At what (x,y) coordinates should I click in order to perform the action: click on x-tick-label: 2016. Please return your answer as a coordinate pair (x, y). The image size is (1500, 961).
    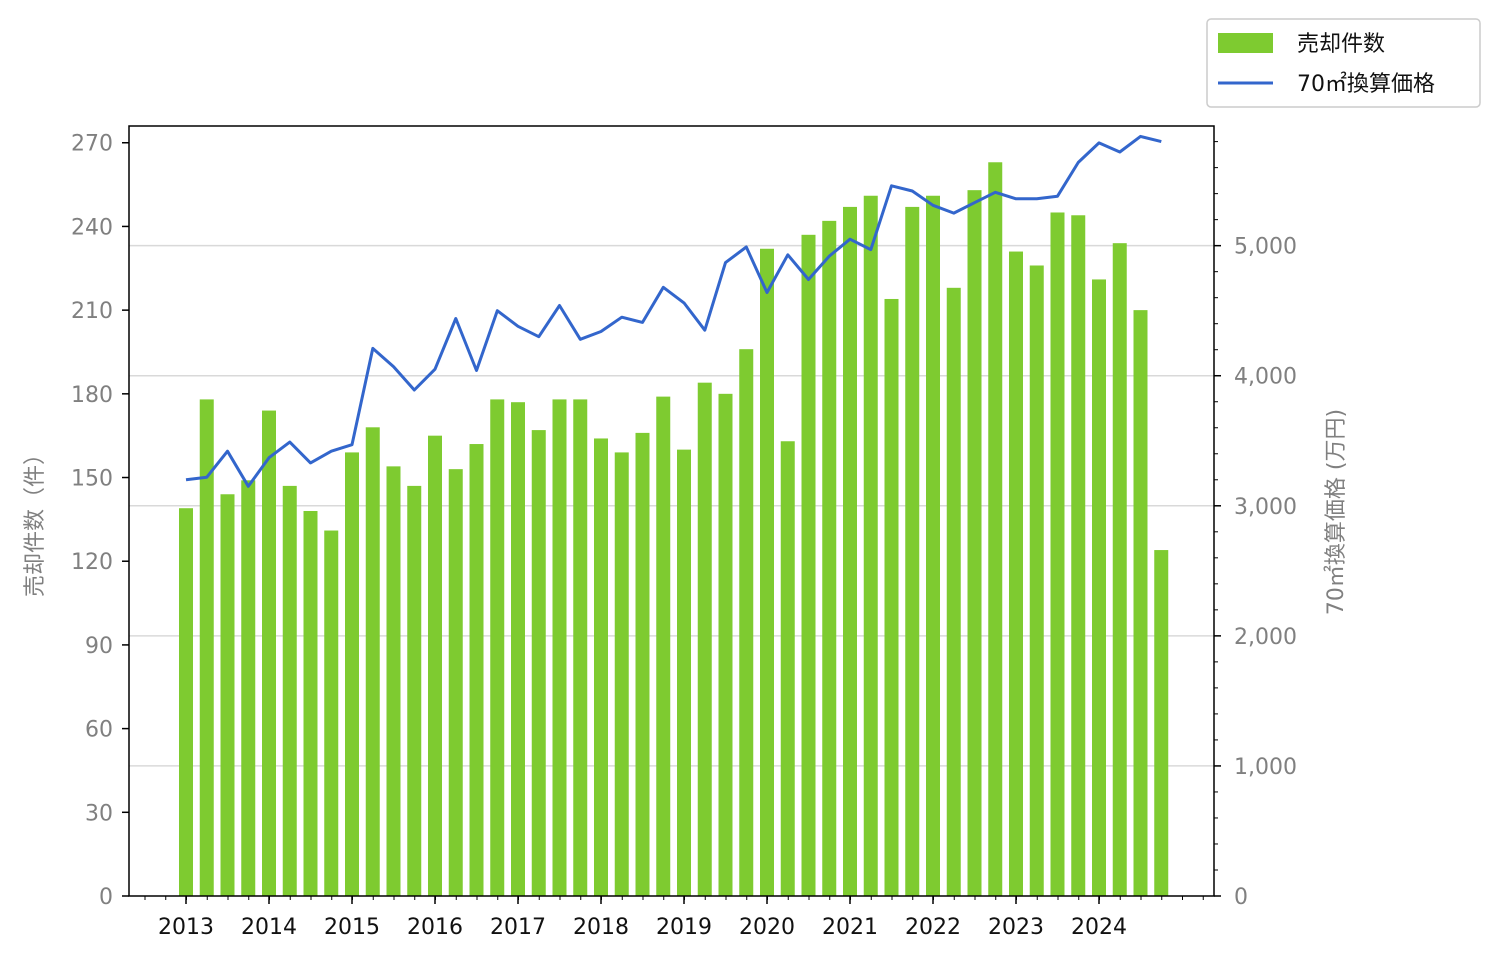
    Looking at the image, I should click on (435, 927).